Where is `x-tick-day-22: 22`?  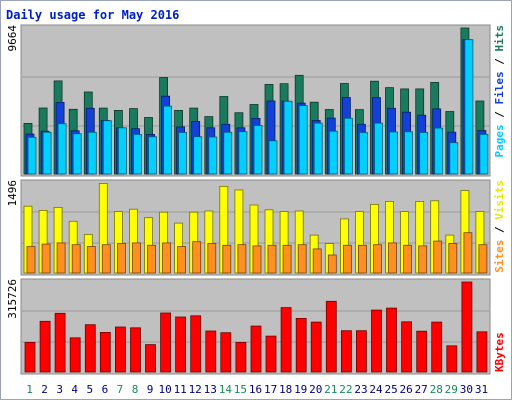
x-tick-day-22: 22 is located at coordinates (345, 389).